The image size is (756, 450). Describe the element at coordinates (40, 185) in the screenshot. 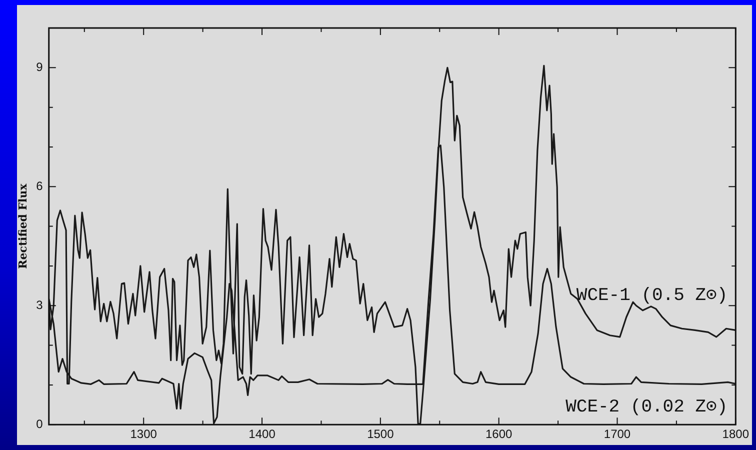

I see `y-tick-label: 6` at that location.